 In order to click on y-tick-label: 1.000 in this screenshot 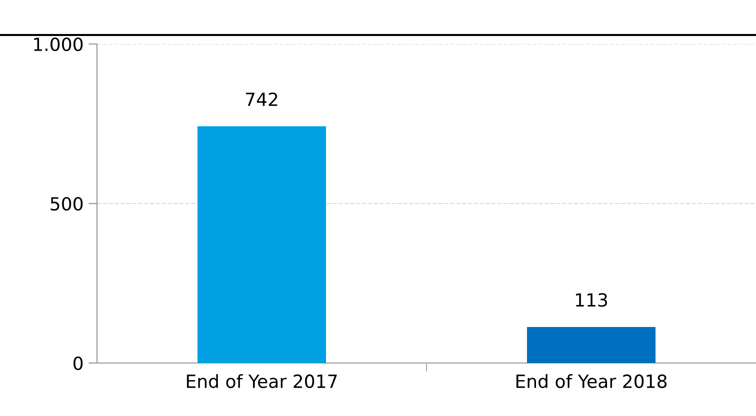, I will do `click(58, 44)`.